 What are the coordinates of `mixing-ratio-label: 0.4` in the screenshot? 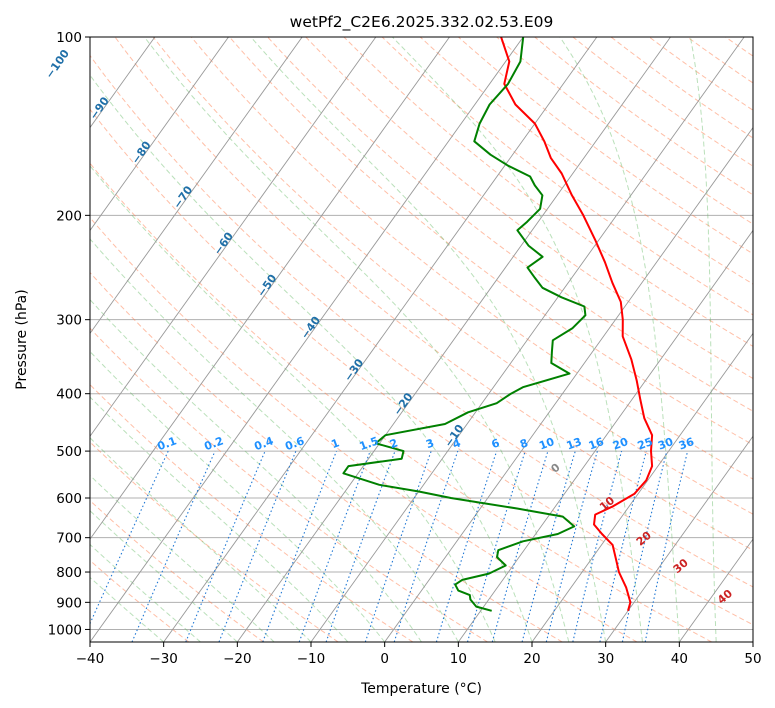 It's located at (263, 443).